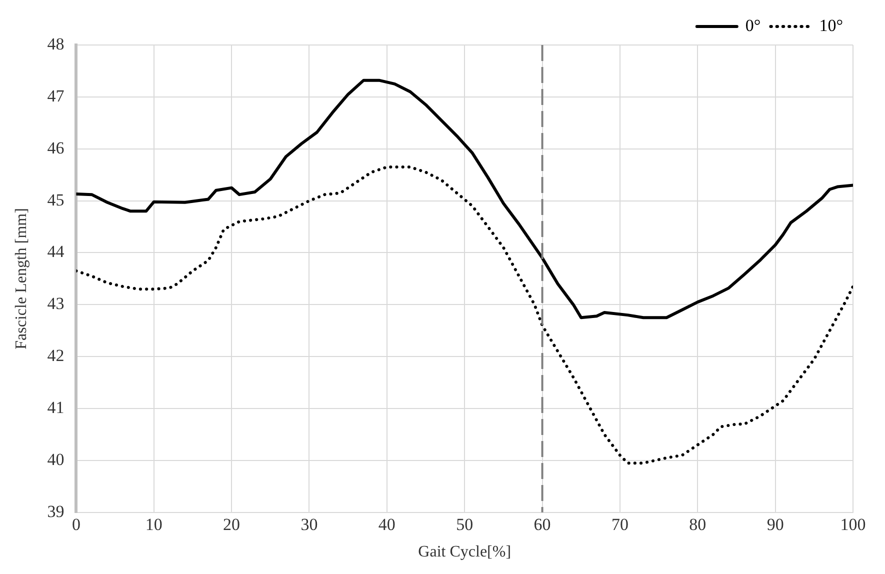  What do you see at coordinates (56, 96) in the screenshot?
I see `y-tick-label: 47` at bounding box center [56, 96].